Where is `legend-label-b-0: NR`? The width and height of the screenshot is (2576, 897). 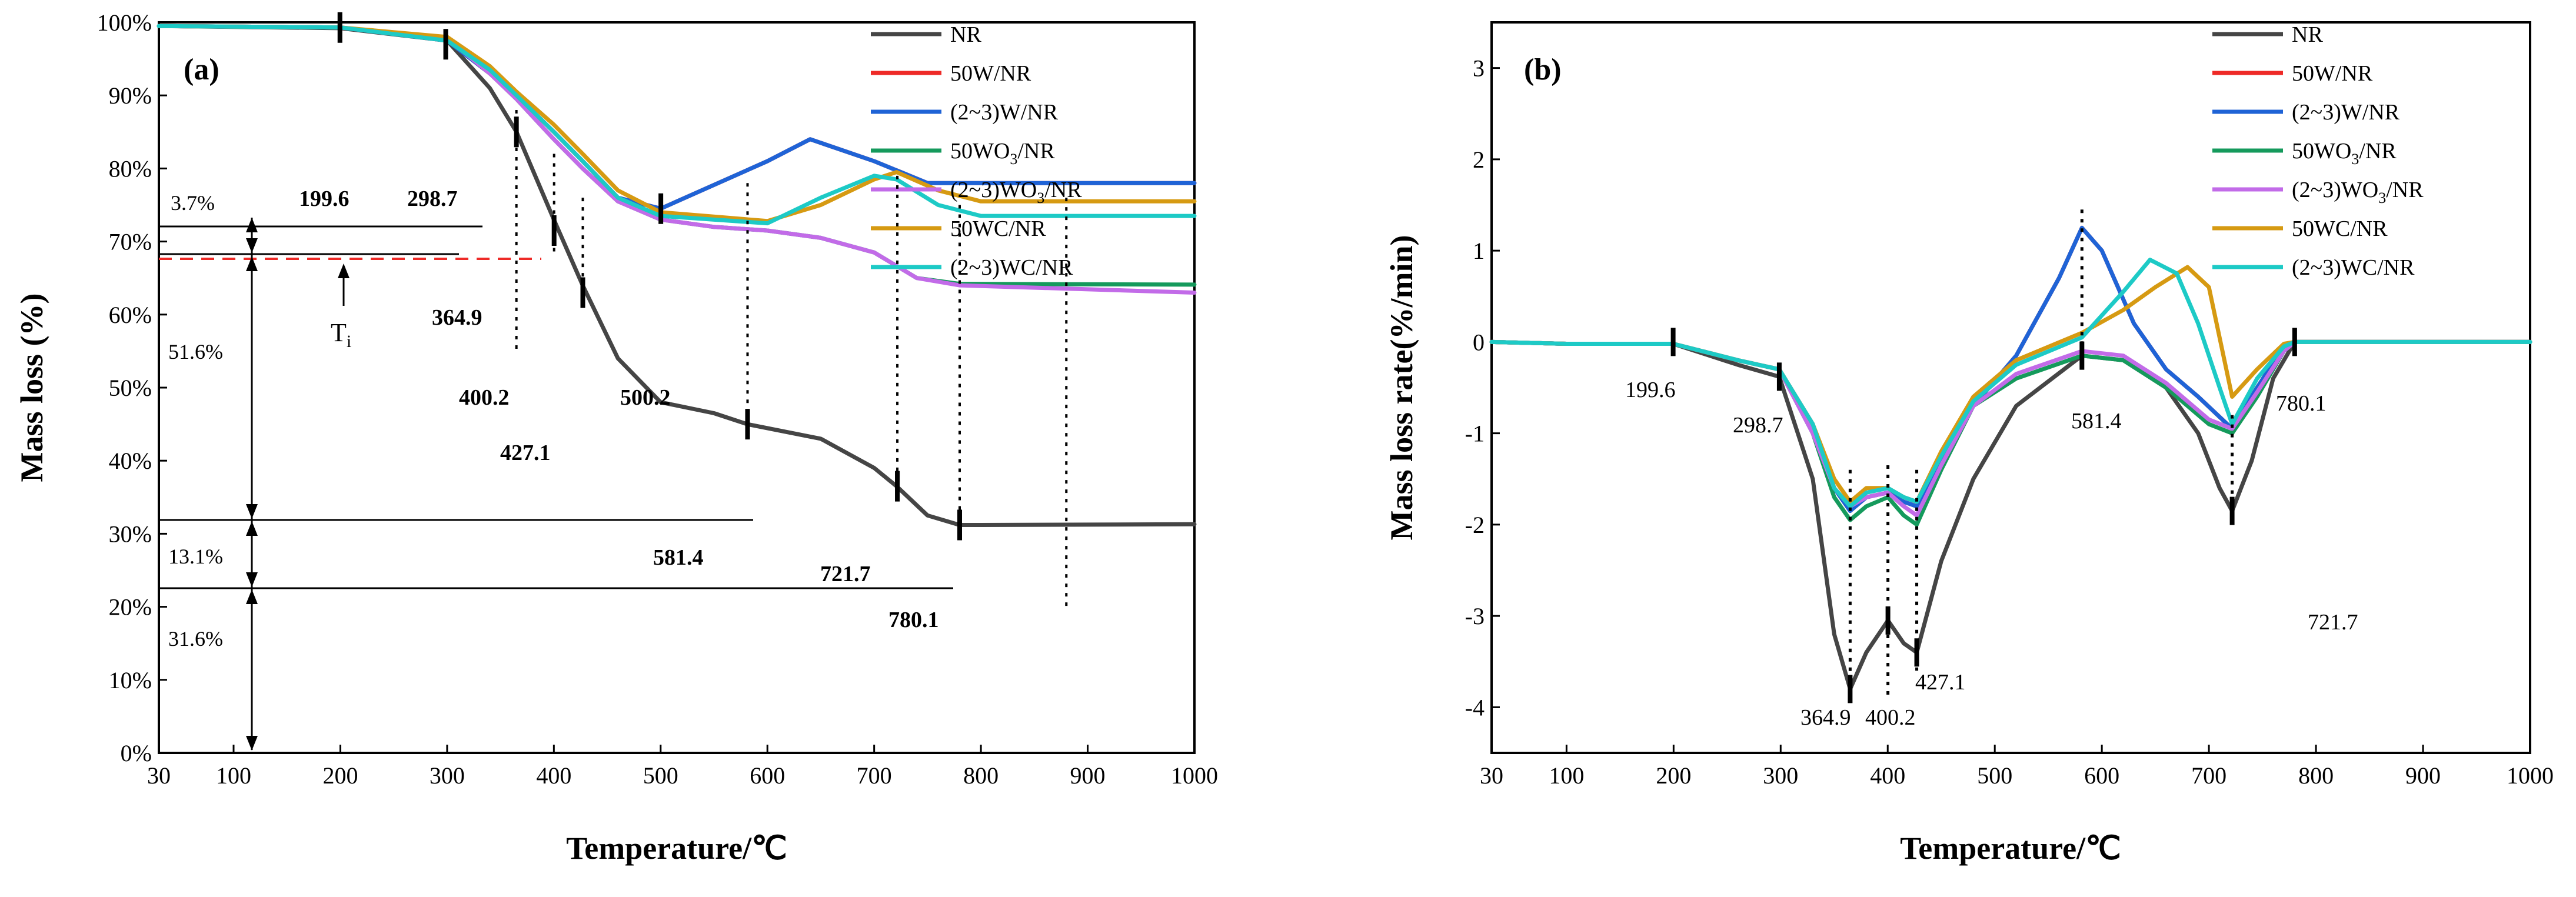 legend-label-b-0: NR is located at coordinates (2307, 34).